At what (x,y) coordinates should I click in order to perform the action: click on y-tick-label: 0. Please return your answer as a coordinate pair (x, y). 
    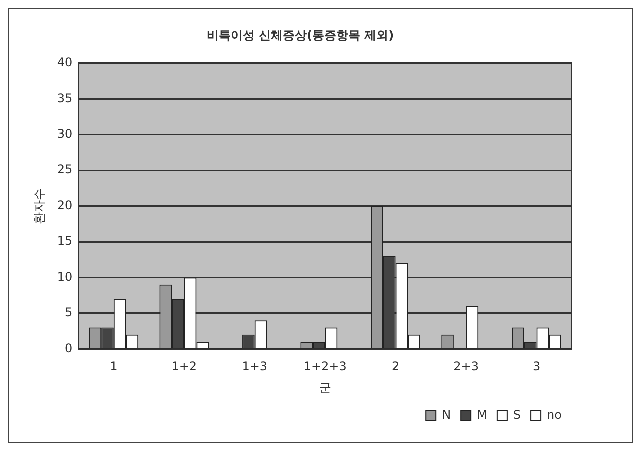
    Looking at the image, I should click on (69, 348).